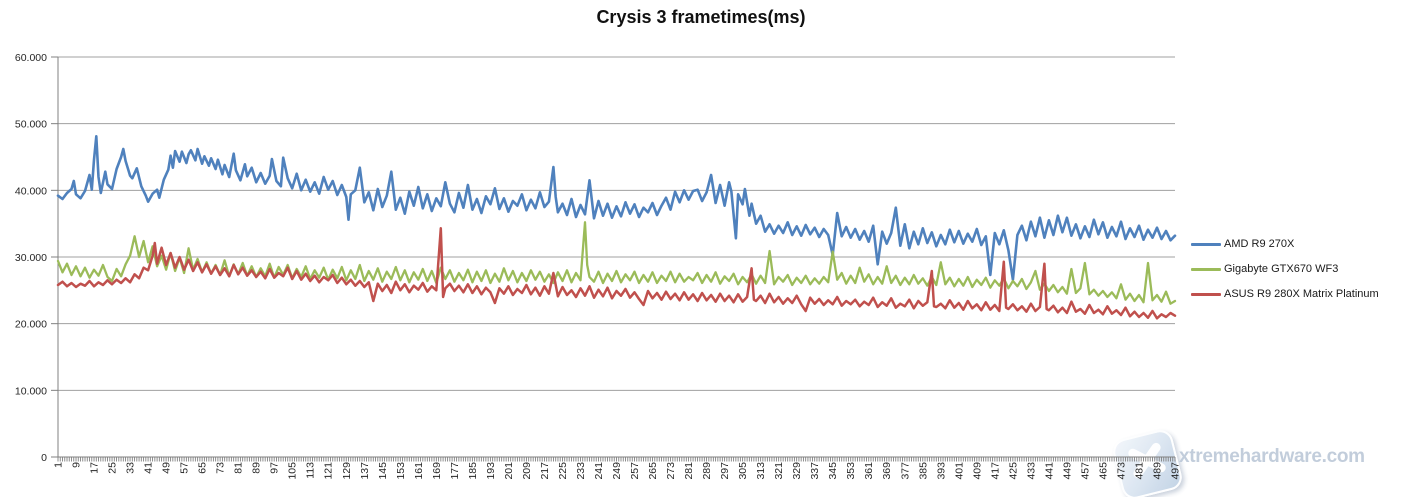  What do you see at coordinates (905, 471) in the screenshot?
I see `x-tick-label: 377` at bounding box center [905, 471].